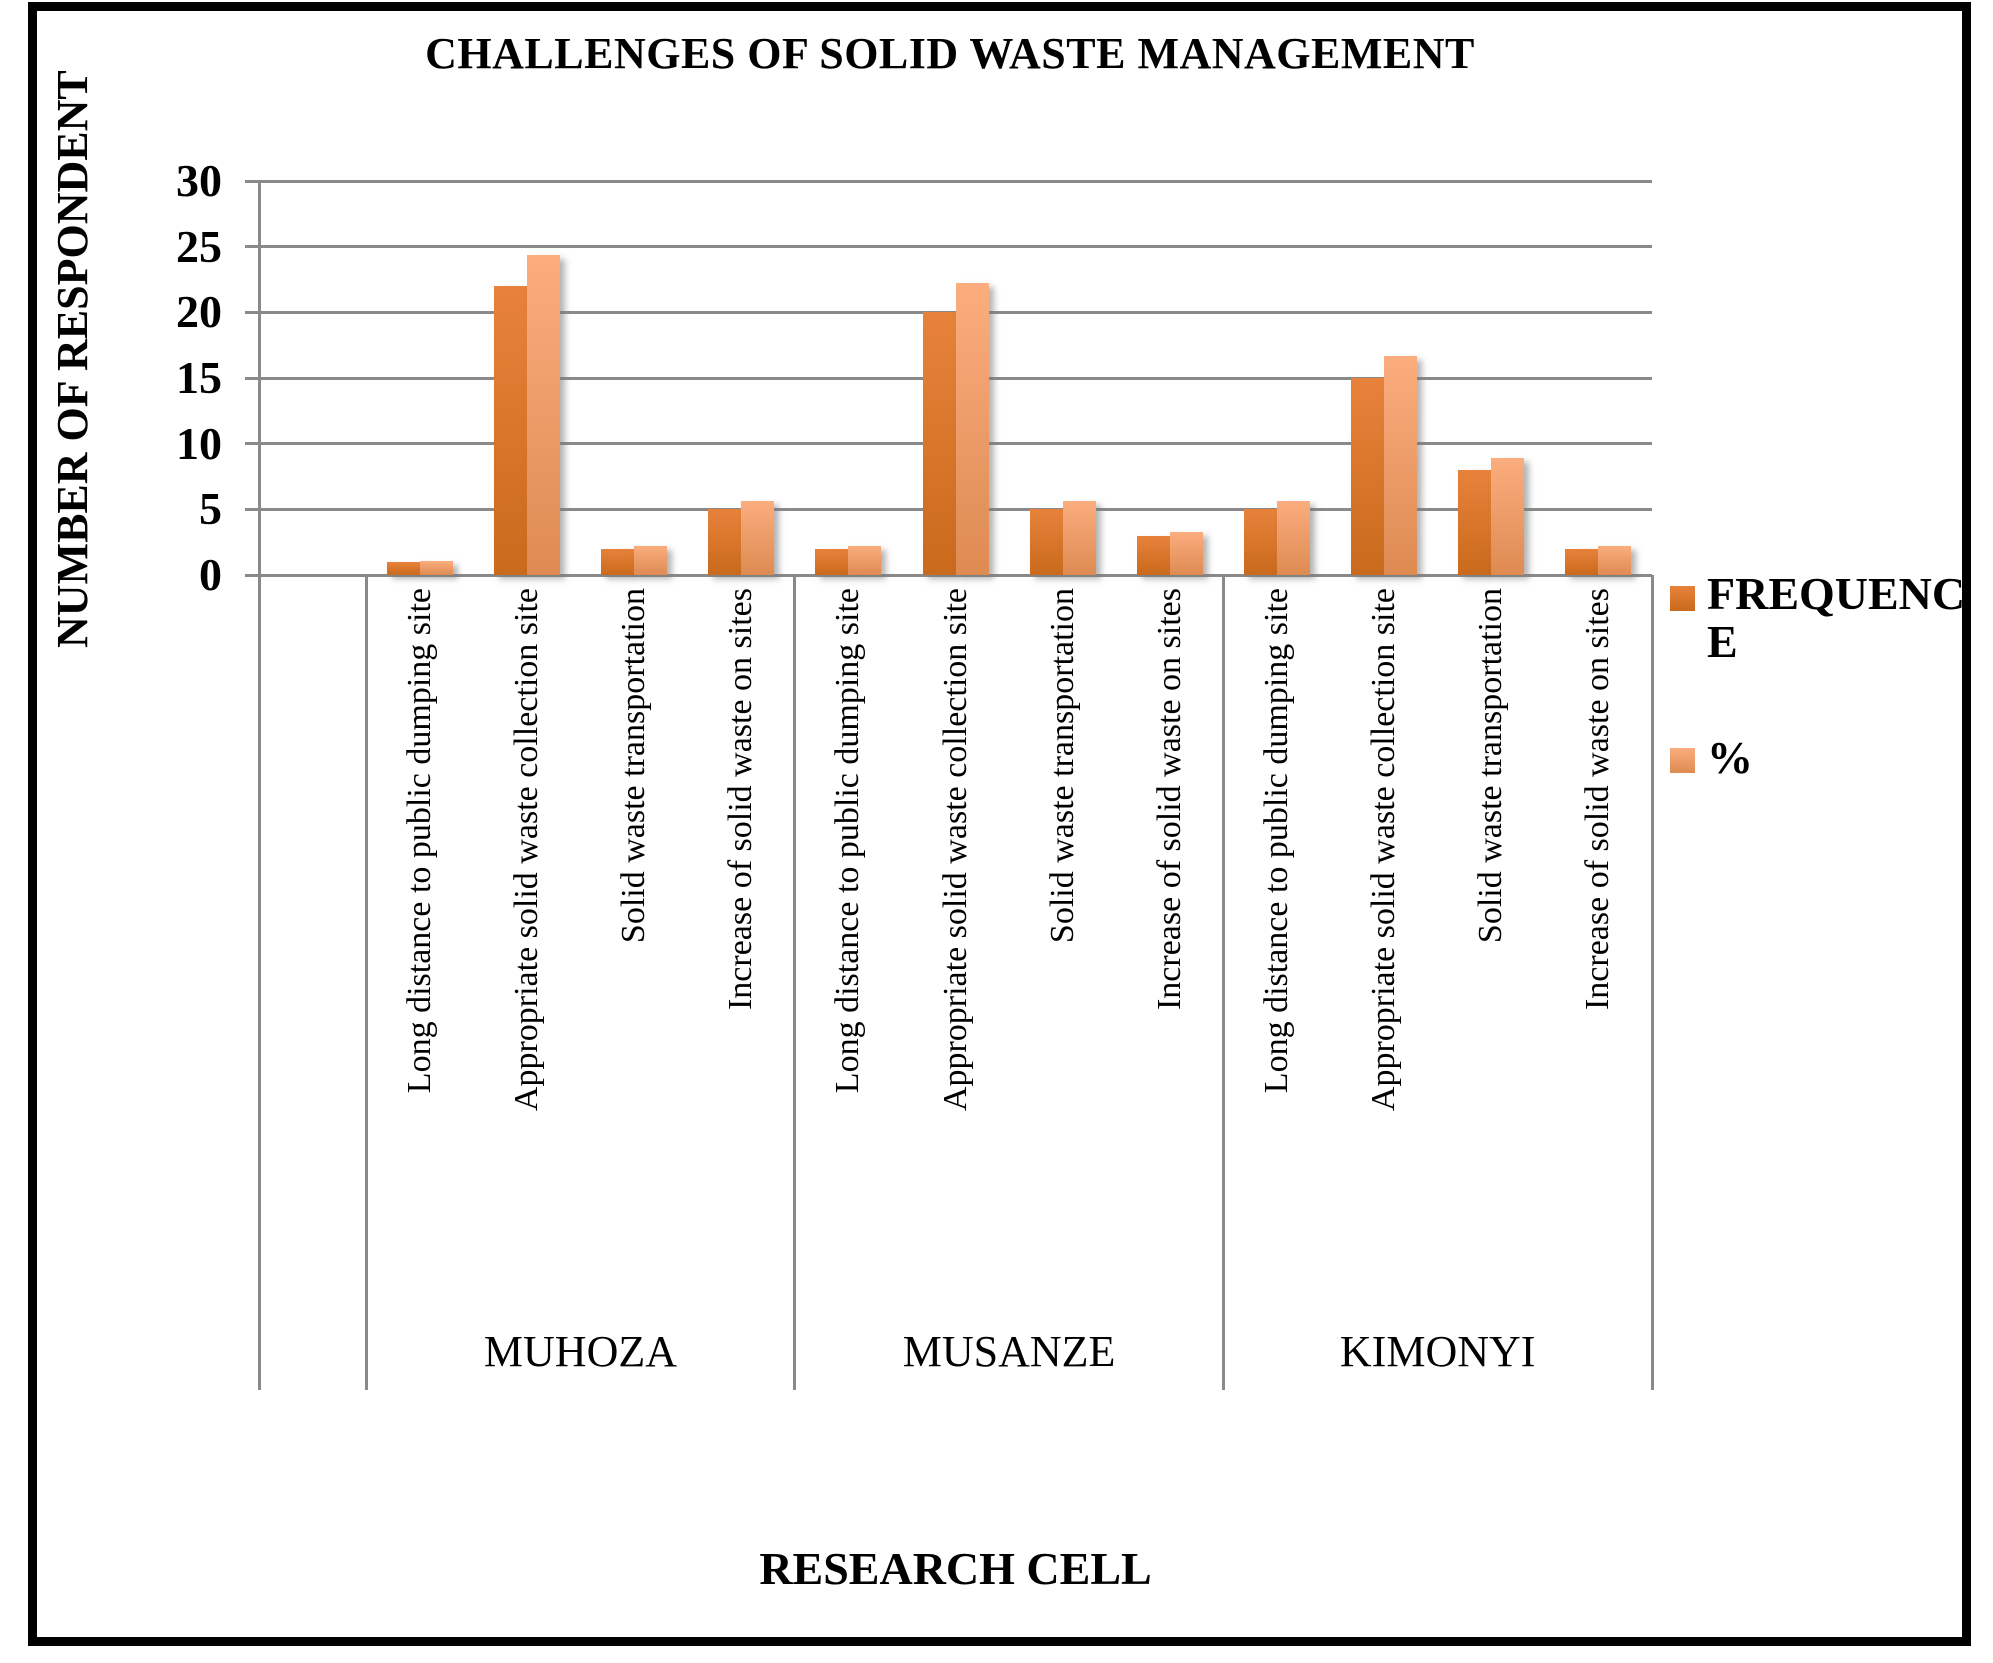  What do you see at coordinates (1682, 598) in the screenshot?
I see `legend-swatch-frequence` at bounding box center [1682, 598].